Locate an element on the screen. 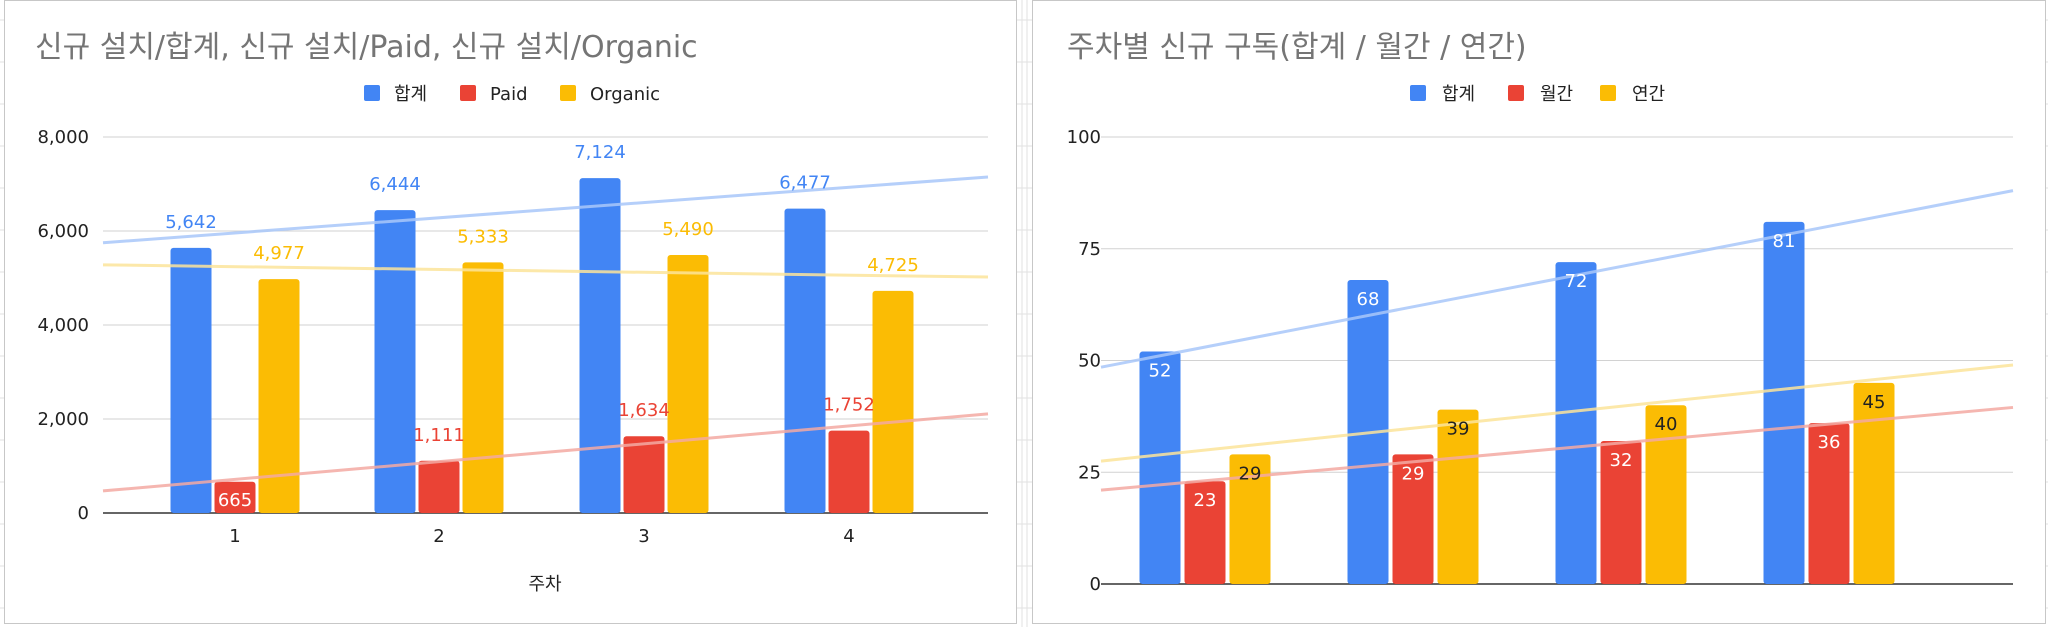 Image resolution: width=2048 pixels, height=627 pixels. data-label-total: 72 is located at coordinates (1576, 281).